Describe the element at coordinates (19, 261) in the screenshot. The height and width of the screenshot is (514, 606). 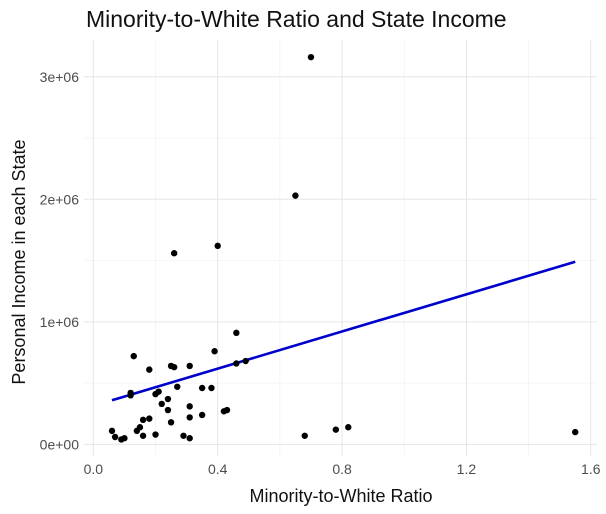
I see `y-axis-title: Personal Income in each State` at that location.